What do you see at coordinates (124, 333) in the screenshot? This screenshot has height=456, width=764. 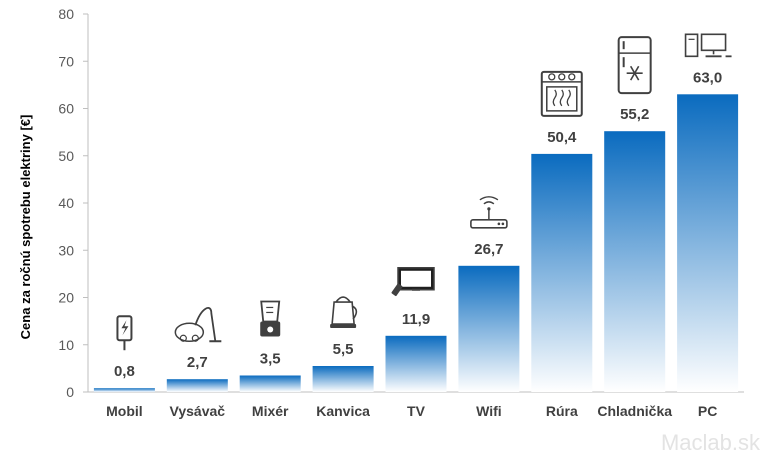 I see `phone-charging-icon` at bounding box center [124, 333].